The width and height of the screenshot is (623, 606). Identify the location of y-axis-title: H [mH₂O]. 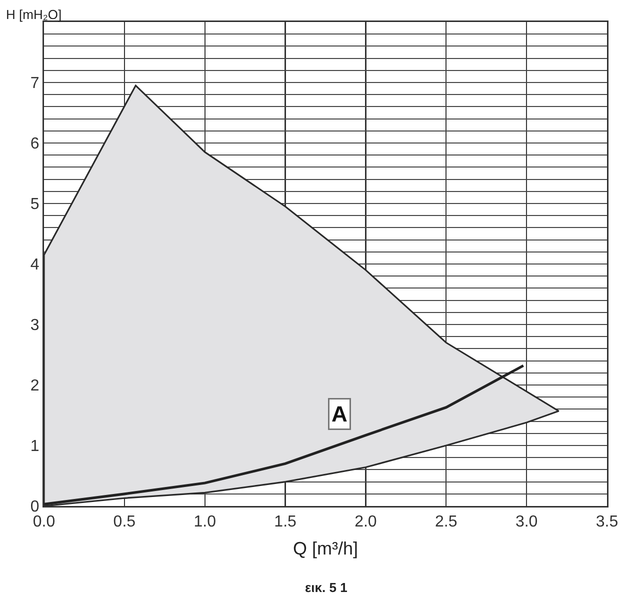
(34, 14).